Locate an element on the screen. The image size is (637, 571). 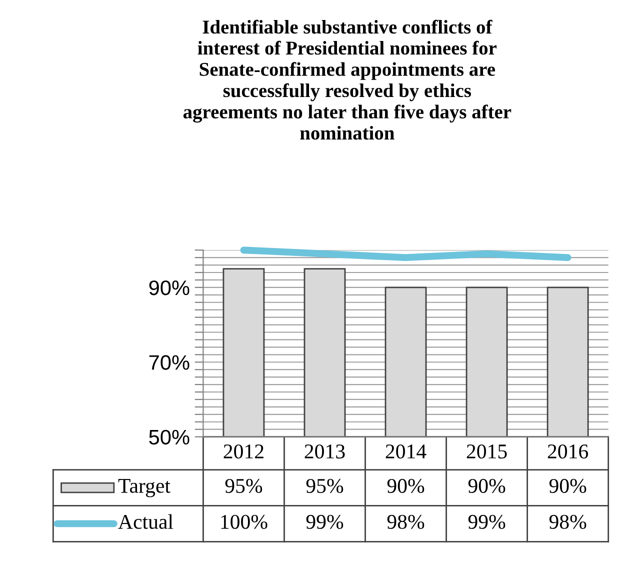
y-tick-label: 50% is located at coordinates (169, 437).